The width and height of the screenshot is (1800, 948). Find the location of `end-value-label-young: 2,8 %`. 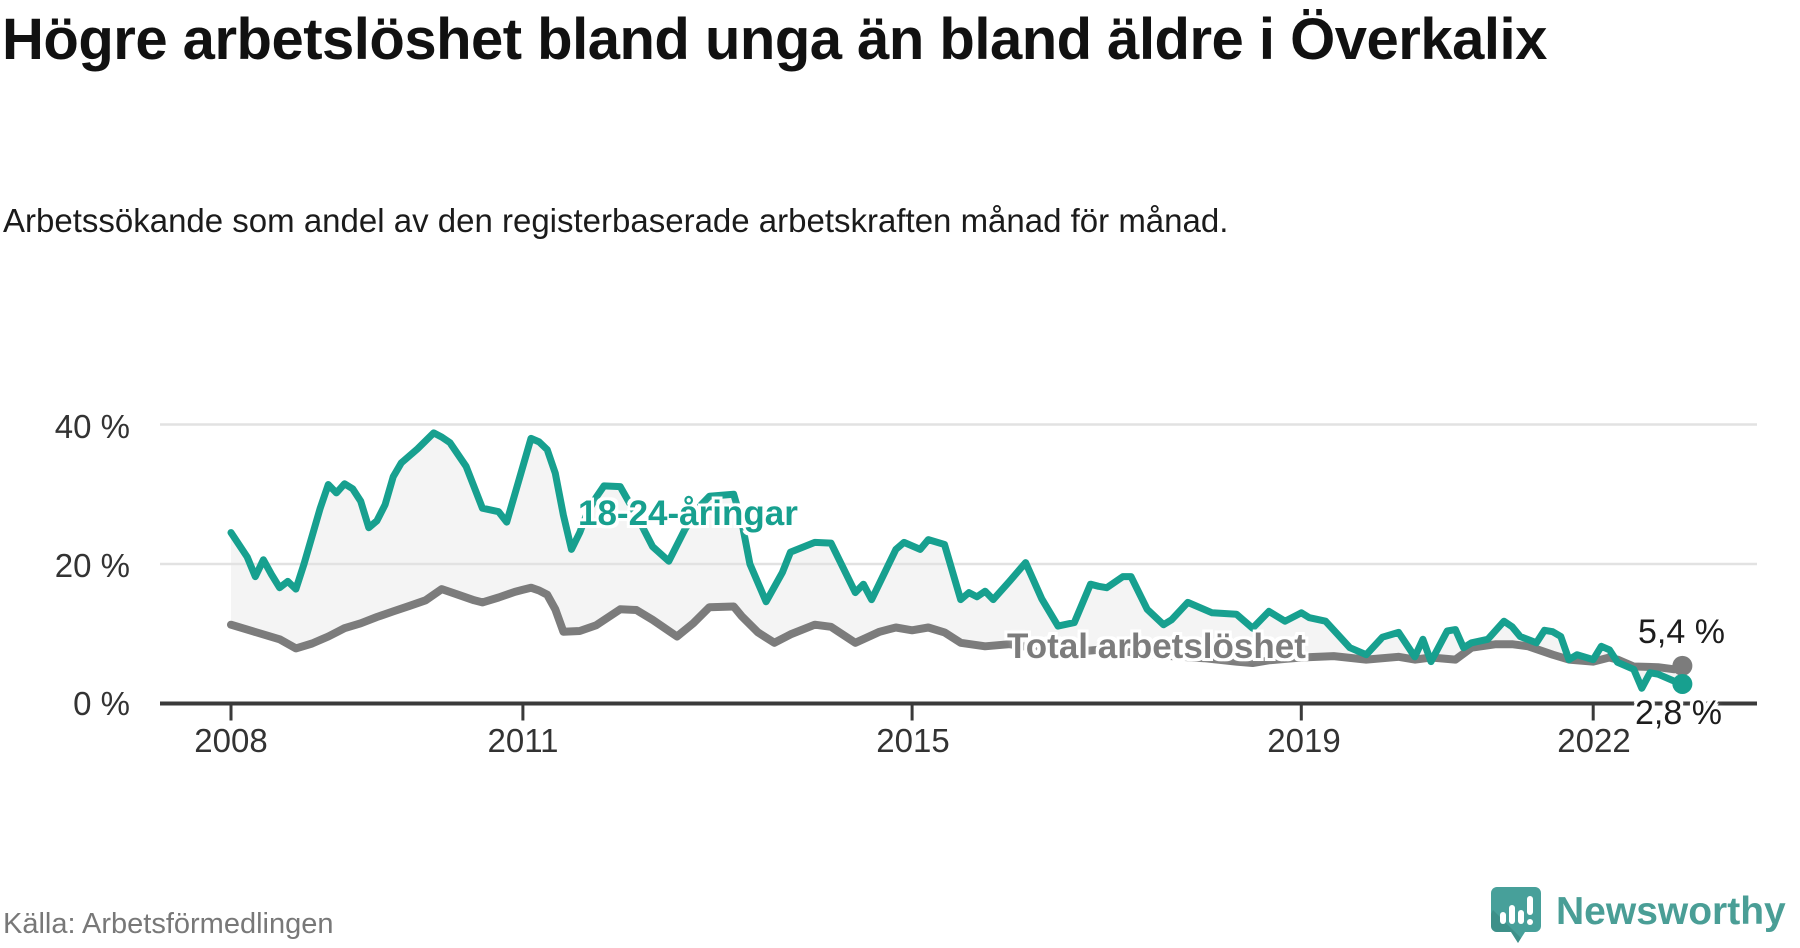

end-value-label-young: 2,8 % is located at coordinates (1678, 713).